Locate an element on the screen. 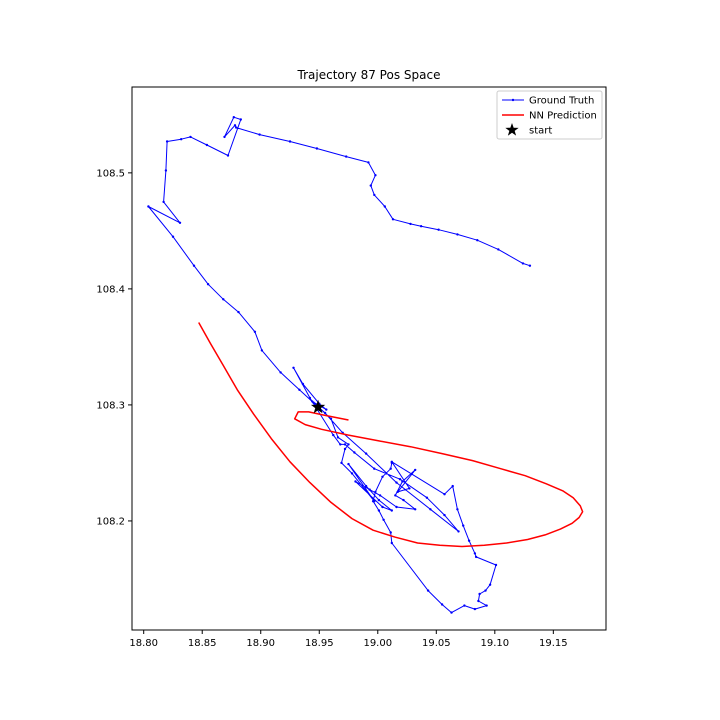  x-tick-label: 18.80 is located at coordinates (143, 643).